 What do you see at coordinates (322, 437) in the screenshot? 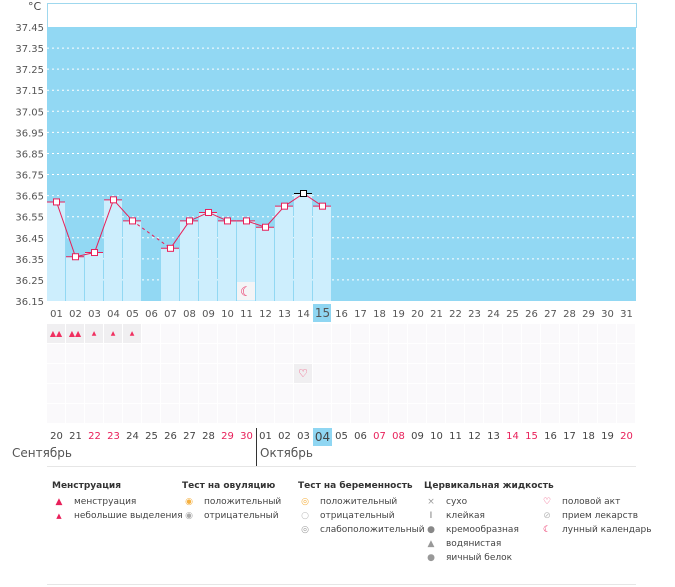
I see `date-label: 04` at bounding box center [322, 437].